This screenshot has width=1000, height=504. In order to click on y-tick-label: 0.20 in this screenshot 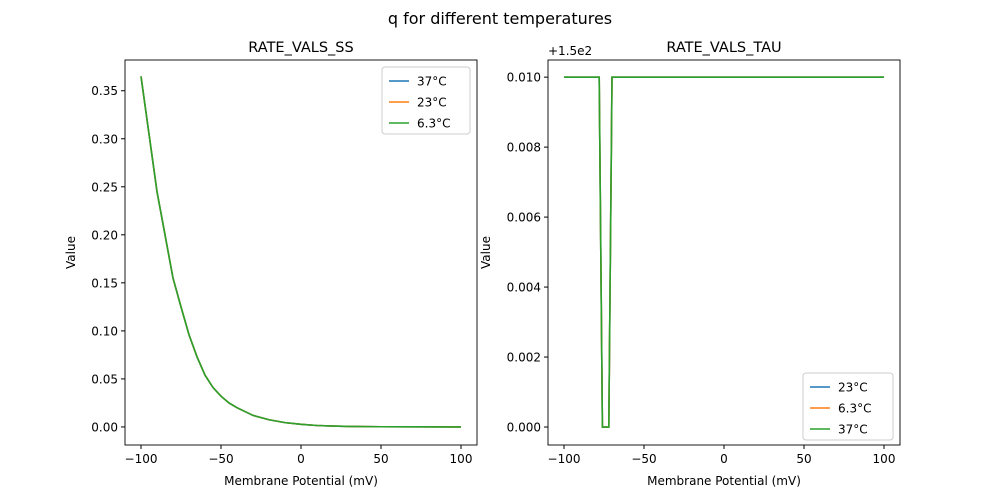, I will do `click(104, 235)`.